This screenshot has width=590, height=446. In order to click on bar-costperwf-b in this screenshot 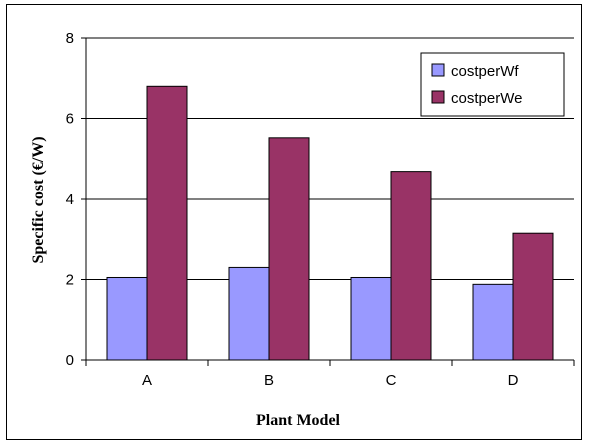, I will do `click(249, 313)`.